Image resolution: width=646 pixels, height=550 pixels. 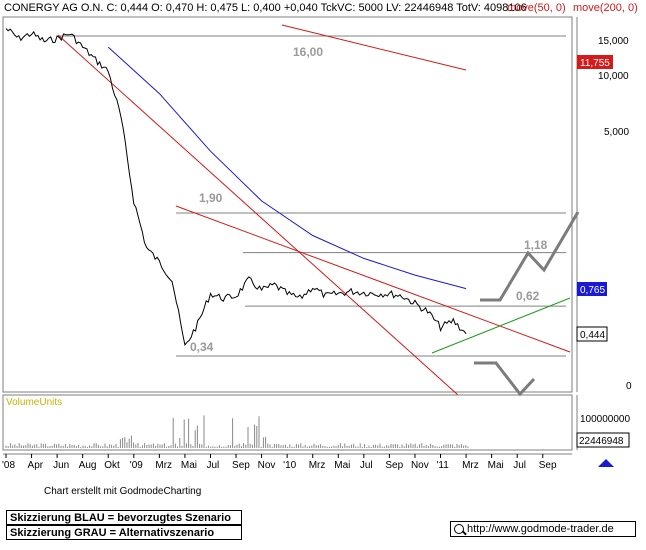 I want to click on level-label-118: 1,18, so click(x=536, y=245).